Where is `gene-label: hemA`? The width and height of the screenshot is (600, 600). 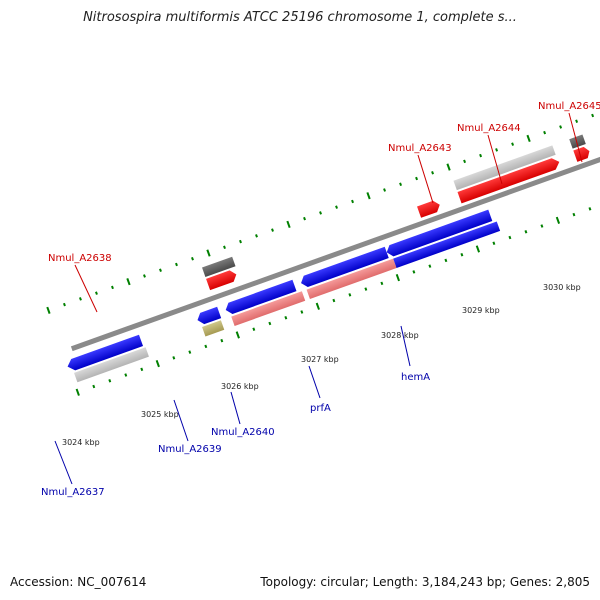 gene-label: hemA is located at coordinates (415, 377).